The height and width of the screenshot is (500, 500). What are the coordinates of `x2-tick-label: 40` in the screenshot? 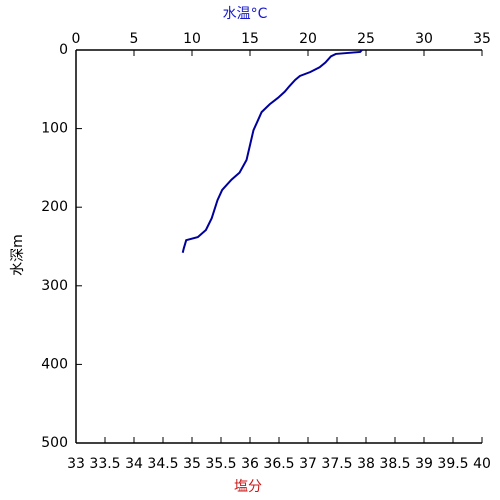 It's located at (482, 464).